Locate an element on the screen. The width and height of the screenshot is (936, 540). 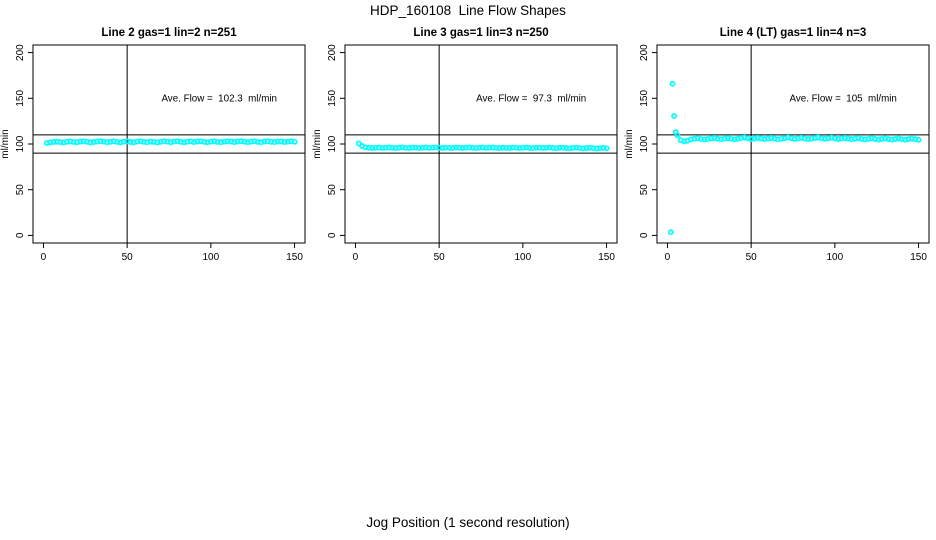
ave-flow-annotation: Ave. Flow = 105 ml/min is located at coordinates (843, 98).